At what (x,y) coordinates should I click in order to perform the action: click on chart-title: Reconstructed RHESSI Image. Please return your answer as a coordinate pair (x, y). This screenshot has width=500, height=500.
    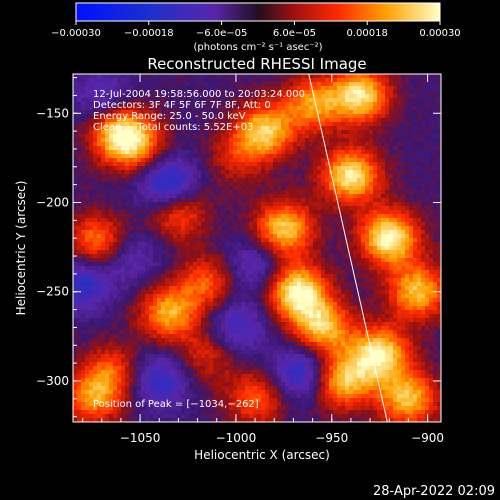
    Looking at the image, I should click on (256, 64).